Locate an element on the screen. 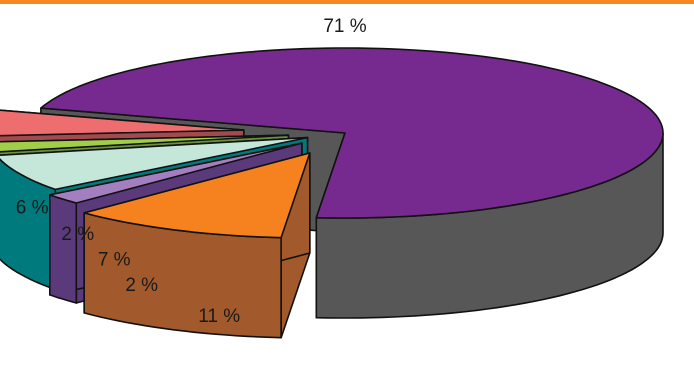 The width and height of the screenshot is (694, 382). data-label-2: 2 % is located at coordinates (141, 285).